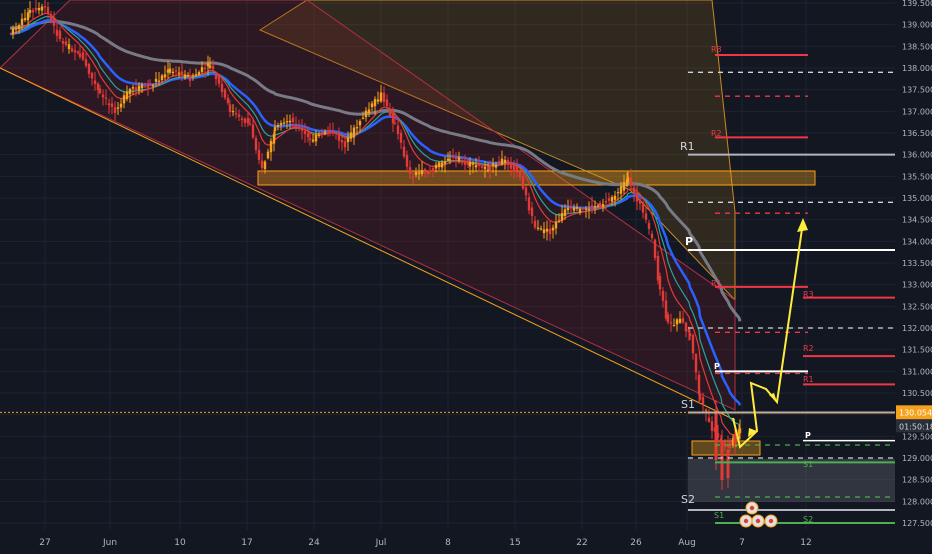 The image size is (932, 554). Describe the element at coordinates (109, 543) in the screenshot. I see `x-tick-label: Jun` at that location.